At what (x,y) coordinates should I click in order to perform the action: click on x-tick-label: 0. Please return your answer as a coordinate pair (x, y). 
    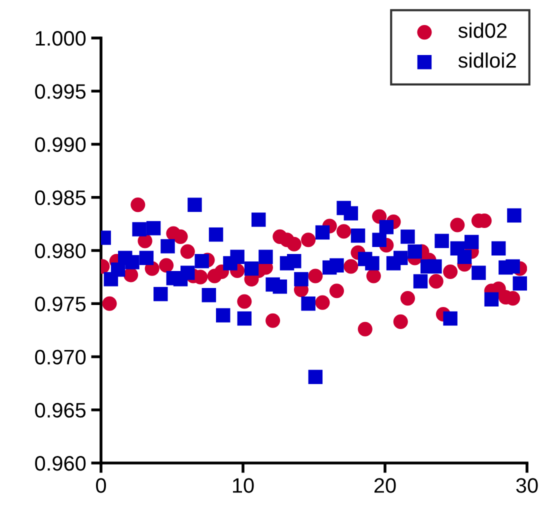
    Looking at the image, I should click on (101, 485).